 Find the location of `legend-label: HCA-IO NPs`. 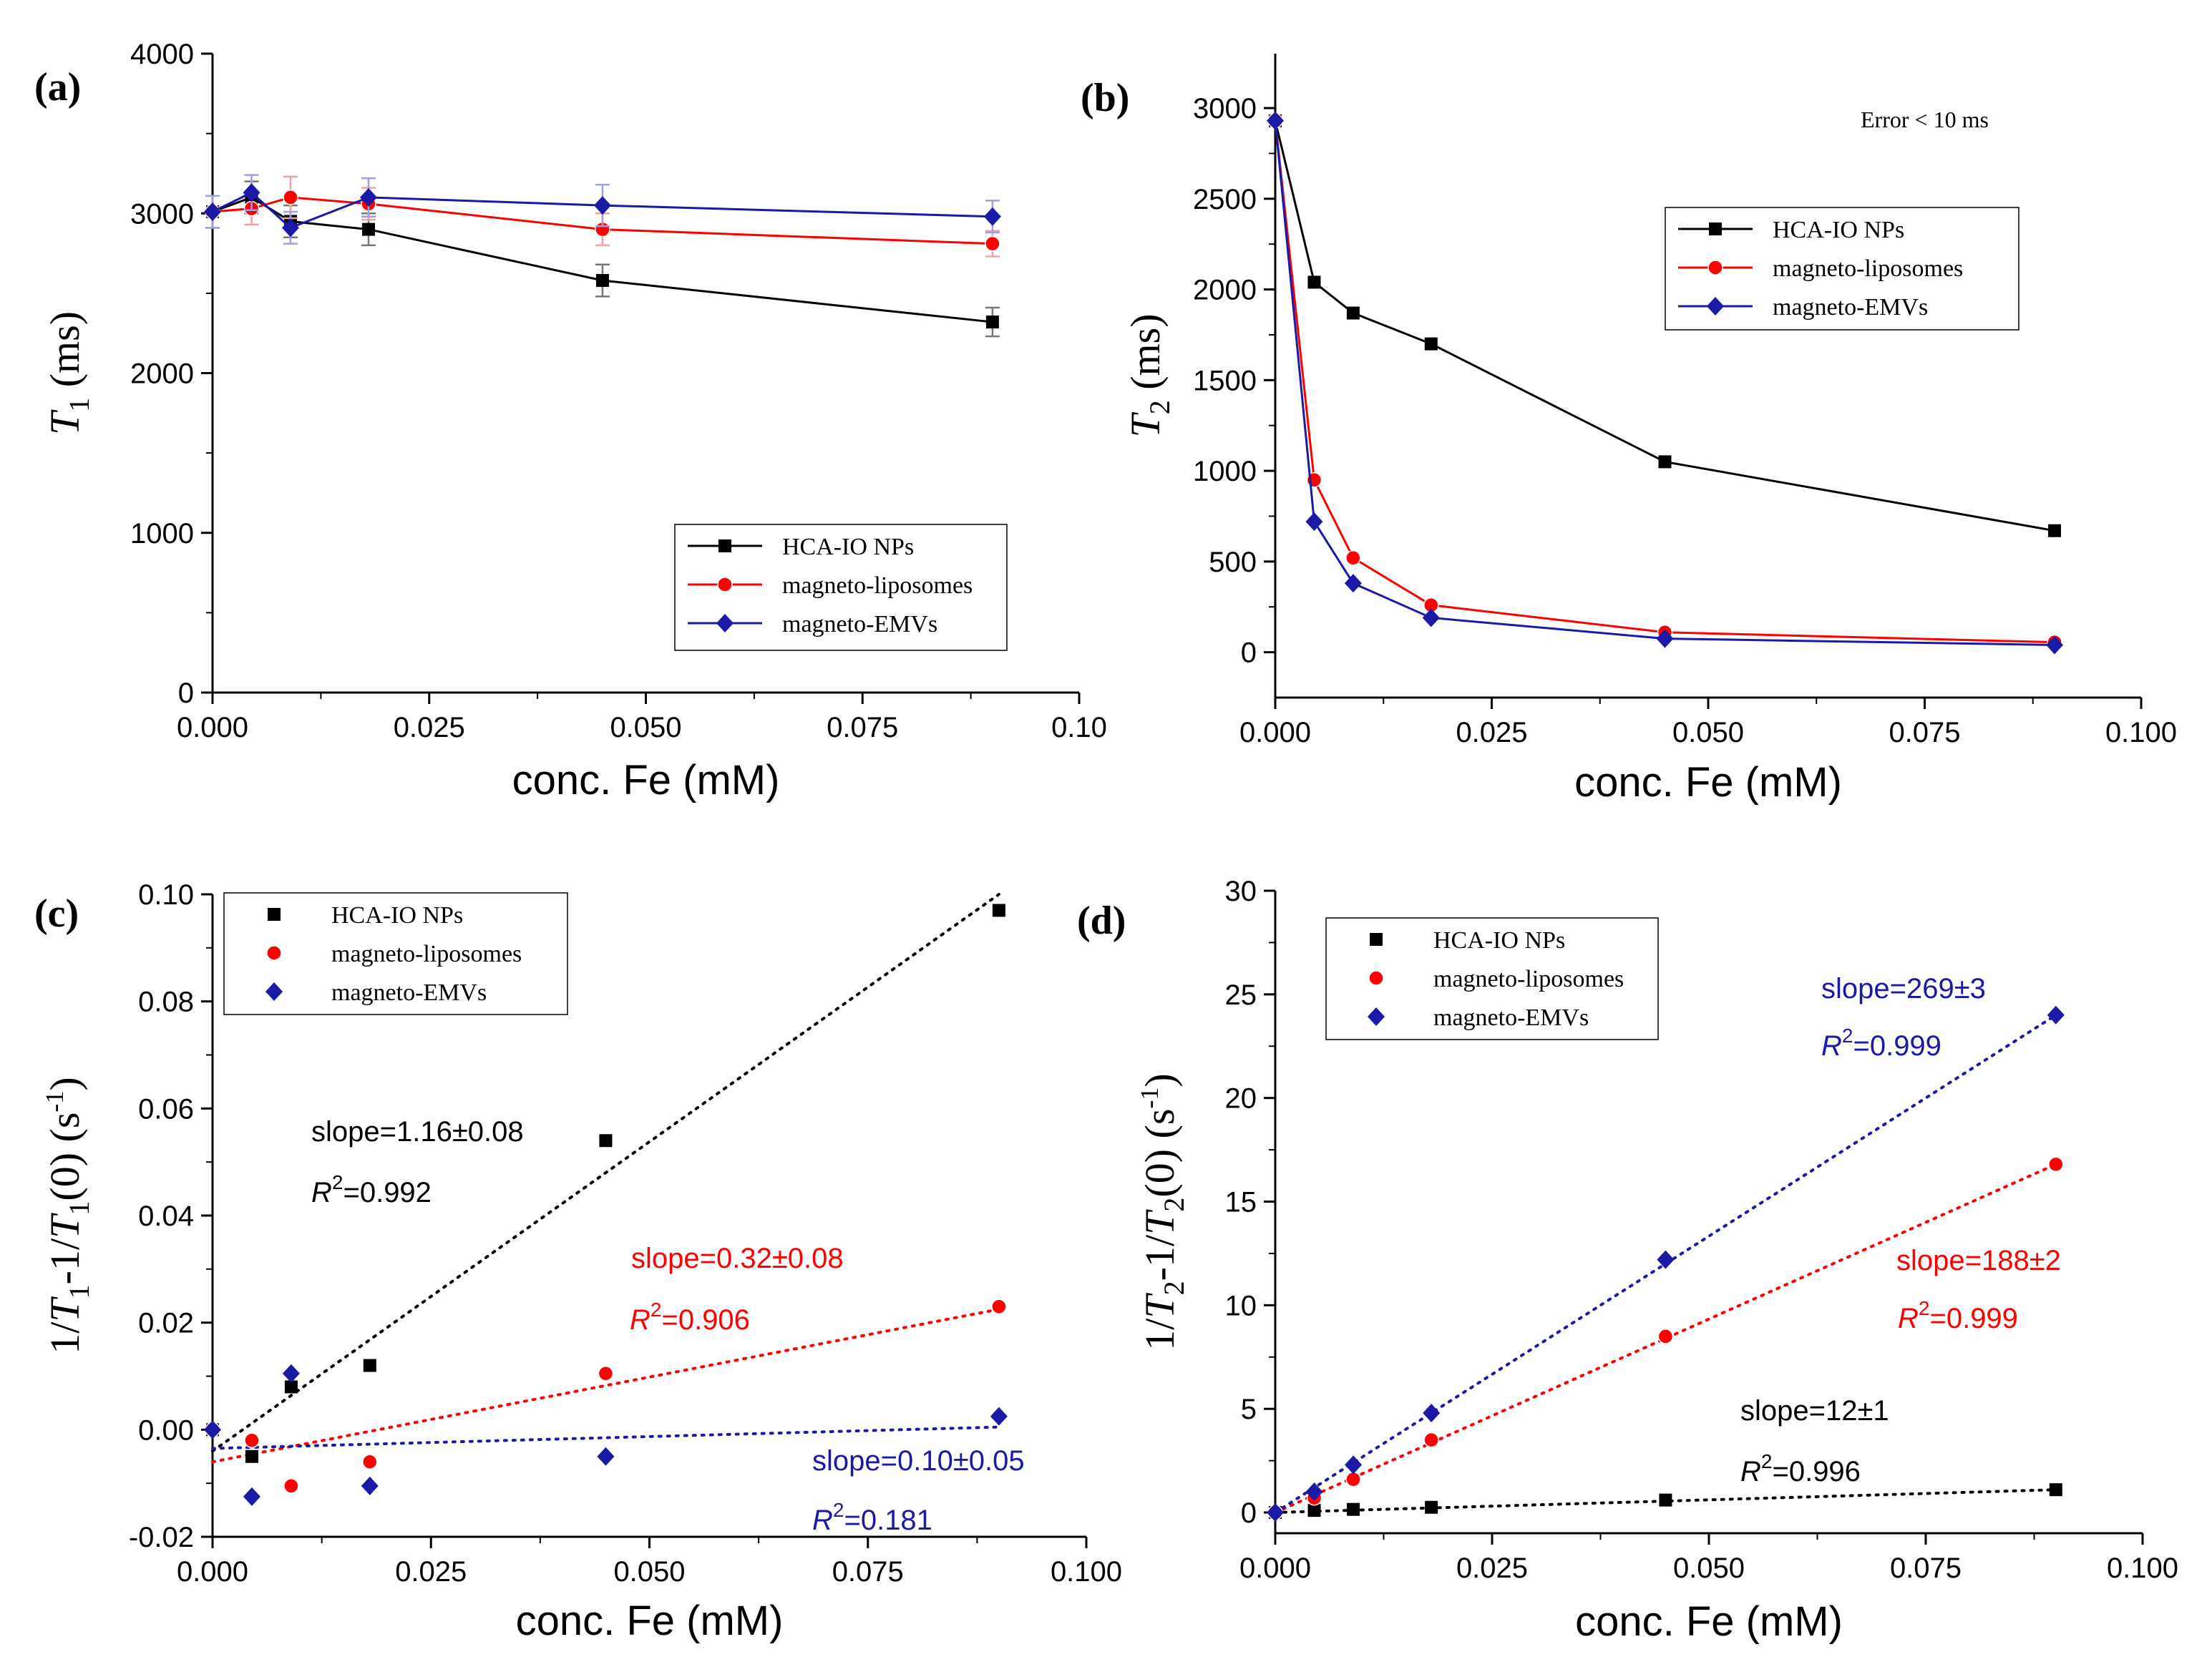

legend-label: HCA-IO NPs is located at coordinates (397, 915).